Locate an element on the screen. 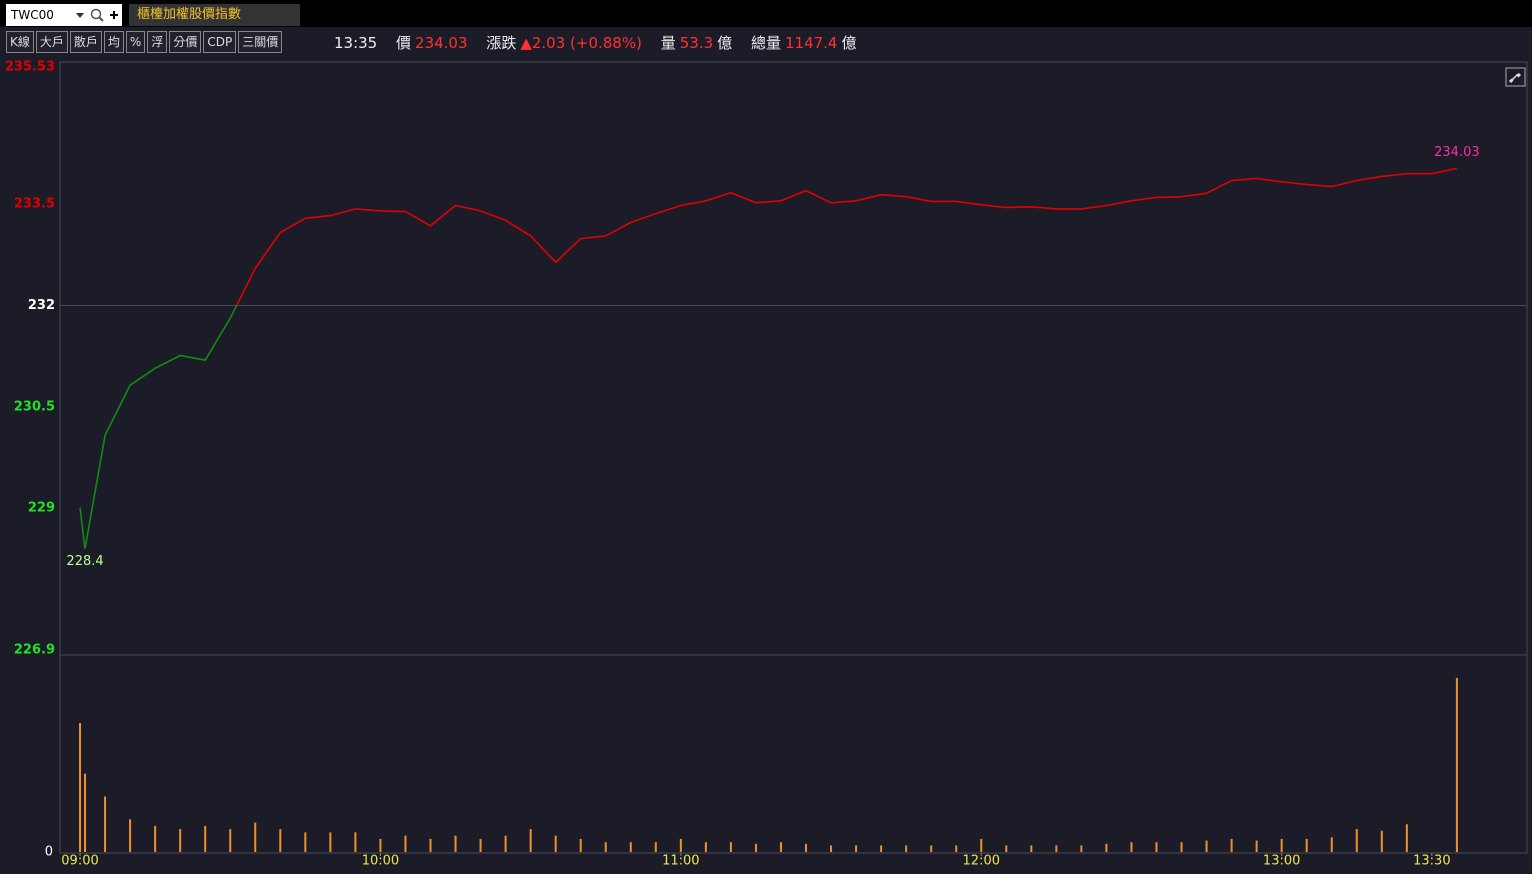 This screenshot has height=874, width=1532. y-tick-label: 230.5 is located at coordinates (34, 406).